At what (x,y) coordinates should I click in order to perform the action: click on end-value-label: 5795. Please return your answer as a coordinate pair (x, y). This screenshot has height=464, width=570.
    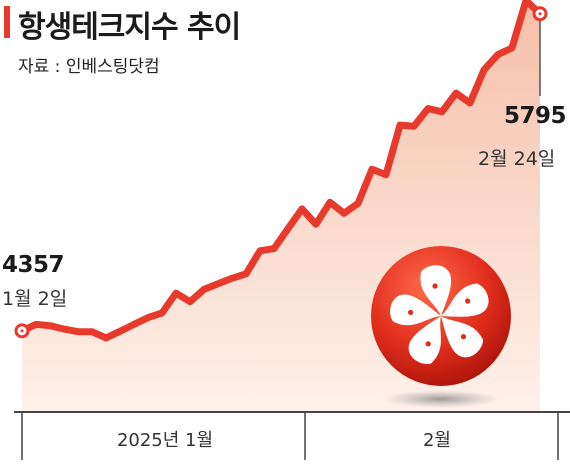
    Looking at the image, I should click on (535, 116).